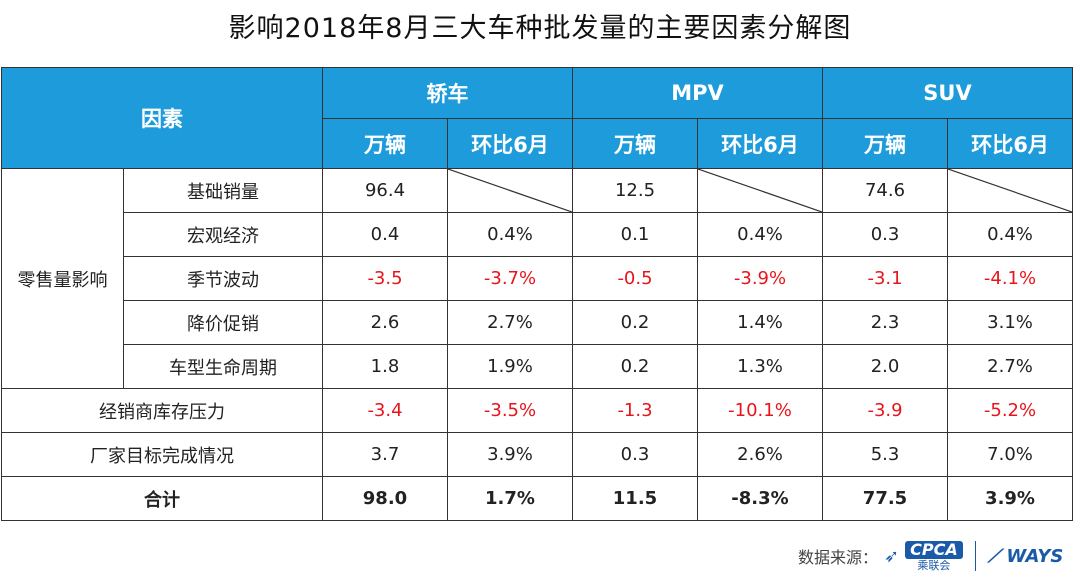 The width and height of the screenshot is (1080, 579). What do you see at coordinates (385, 234) in the screenshot?
I see `cell-value: 0.4` at bounding box center [385, 234].